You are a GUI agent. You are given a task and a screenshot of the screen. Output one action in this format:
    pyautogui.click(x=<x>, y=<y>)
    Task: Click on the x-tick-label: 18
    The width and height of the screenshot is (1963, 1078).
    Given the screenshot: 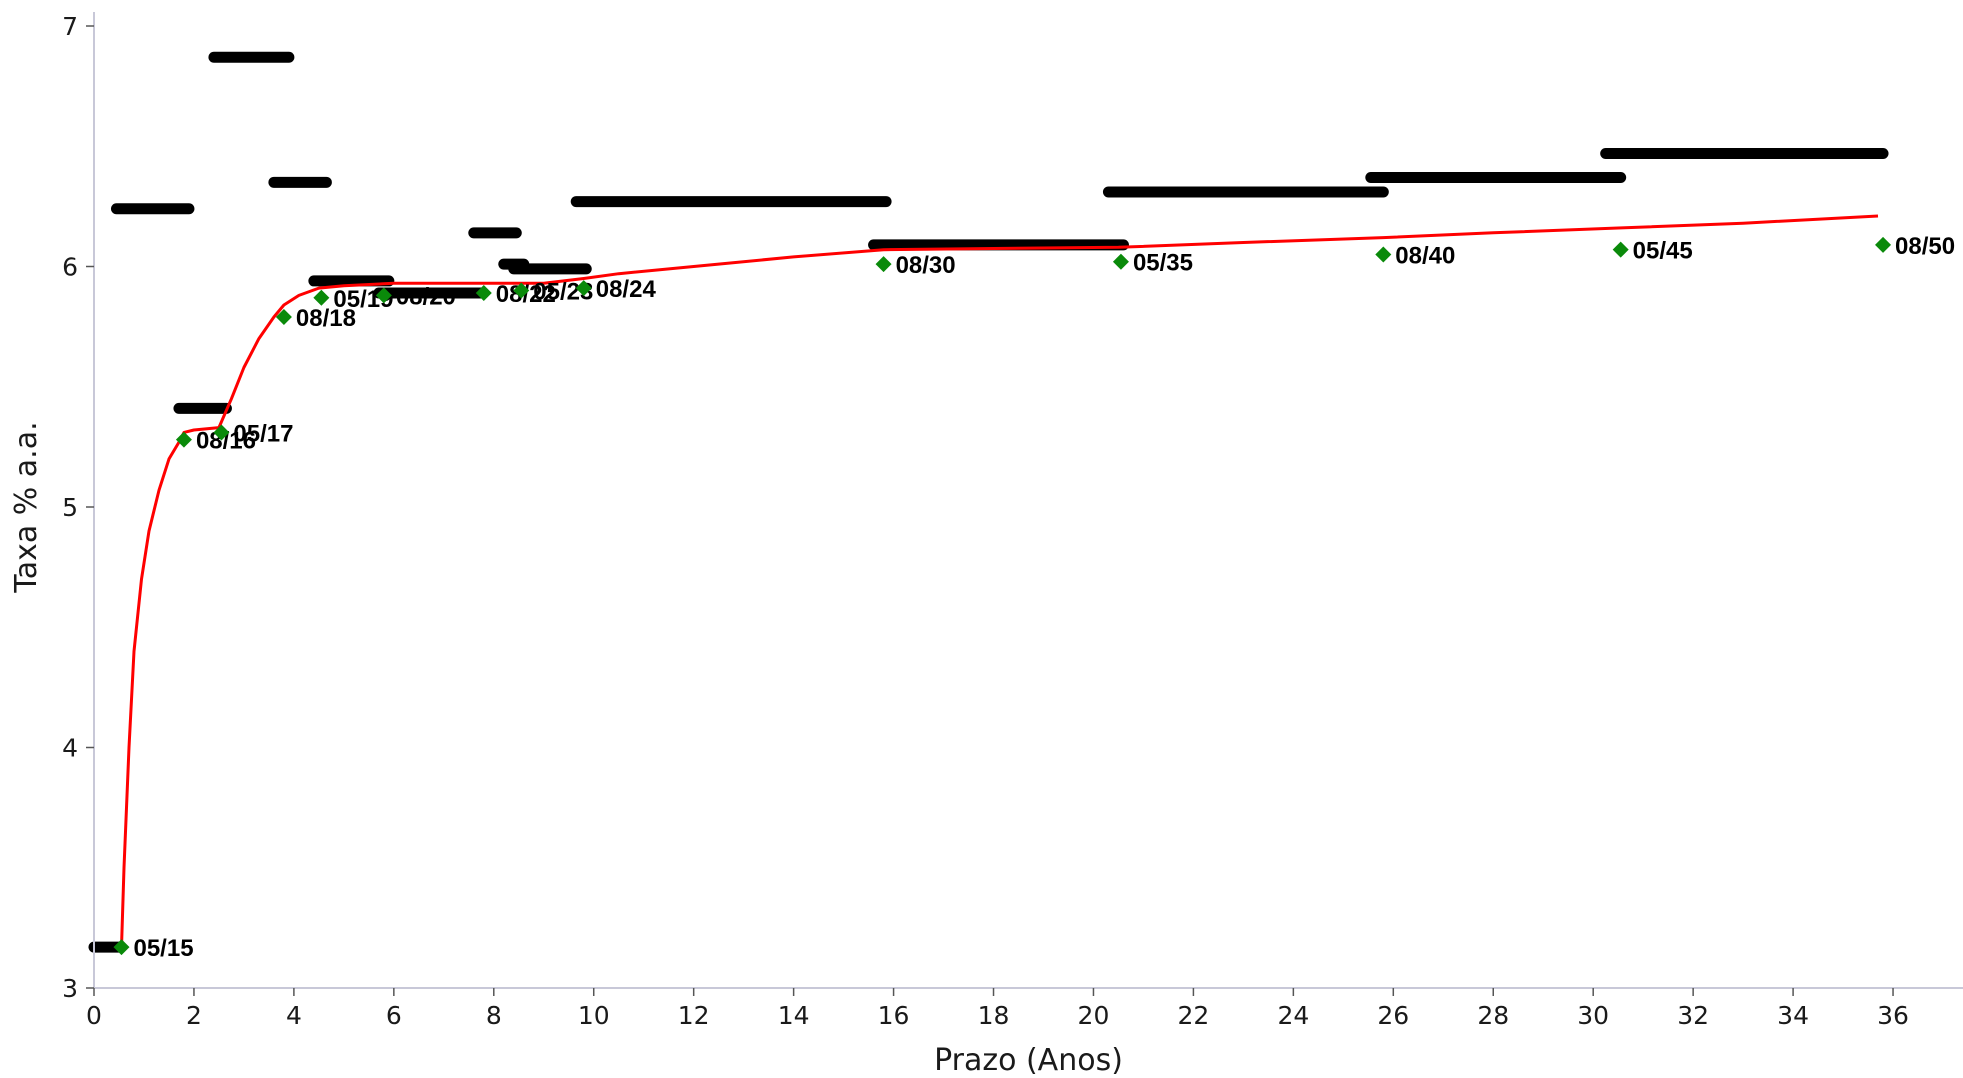 What is the action you would take?
    pyautogui.click(x=994, y=1015)
    